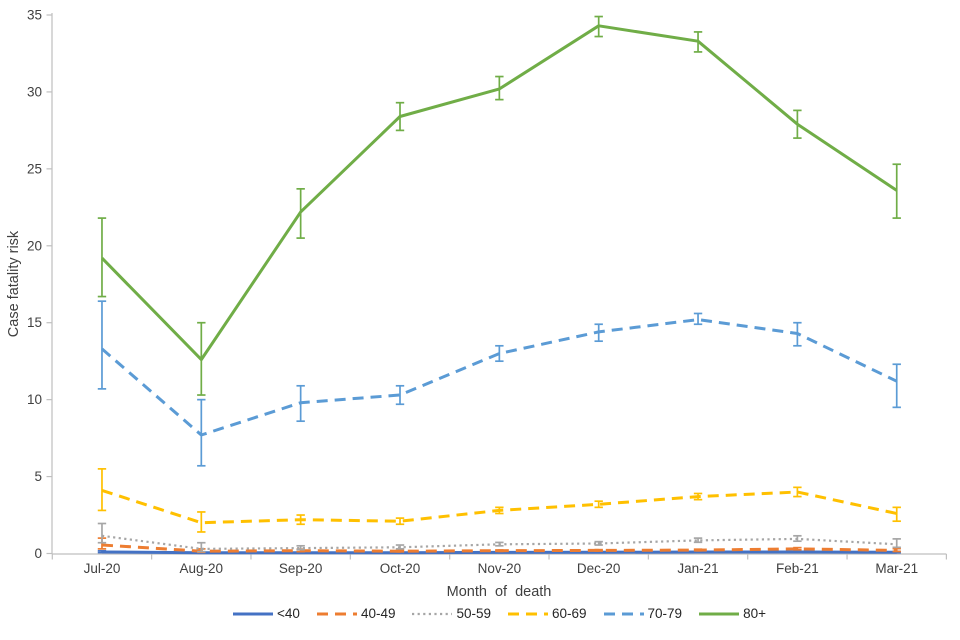 Image resolution: width=960 pixels, height=640 pixels. What do you see at coordinates (599, 568) in the screenshot?
I see `x-tick-label: Dec-20` at bounding box center [599, 568].